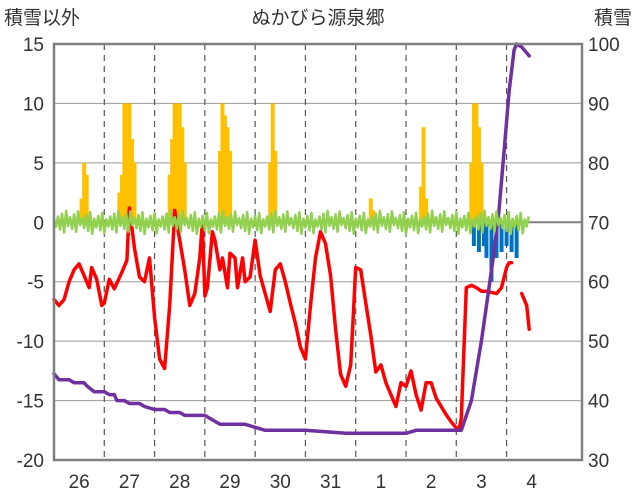 This screenshot has width=636, height=501. What do you see at coordinates (431, 482) in the screenshot?
I see `x-tick-label: 2` at bounding box center [431, 482].